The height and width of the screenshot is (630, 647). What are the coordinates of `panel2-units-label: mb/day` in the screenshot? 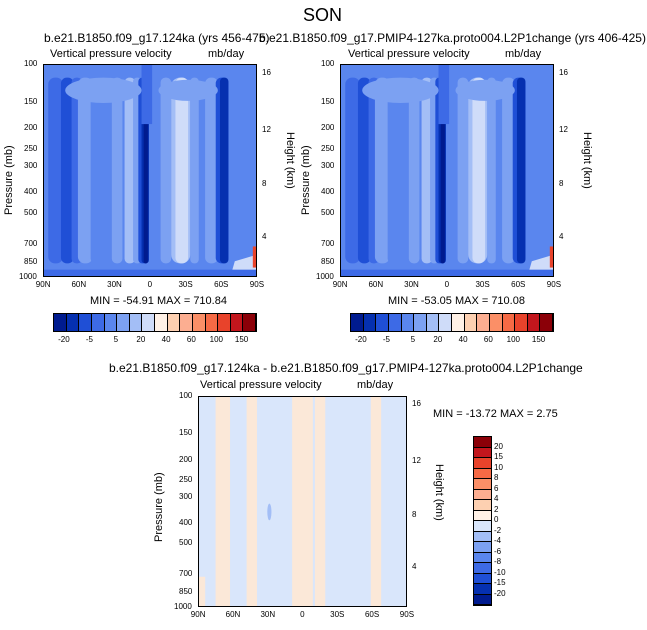 It's located at (523, 54).